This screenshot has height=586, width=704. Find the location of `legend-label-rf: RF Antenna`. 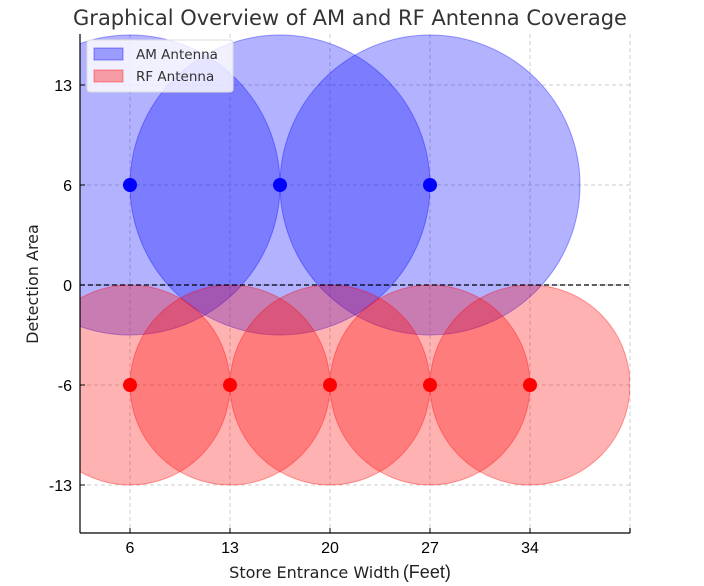

legend-label-rf: RF Antenna is located at coordinates (175, 77).